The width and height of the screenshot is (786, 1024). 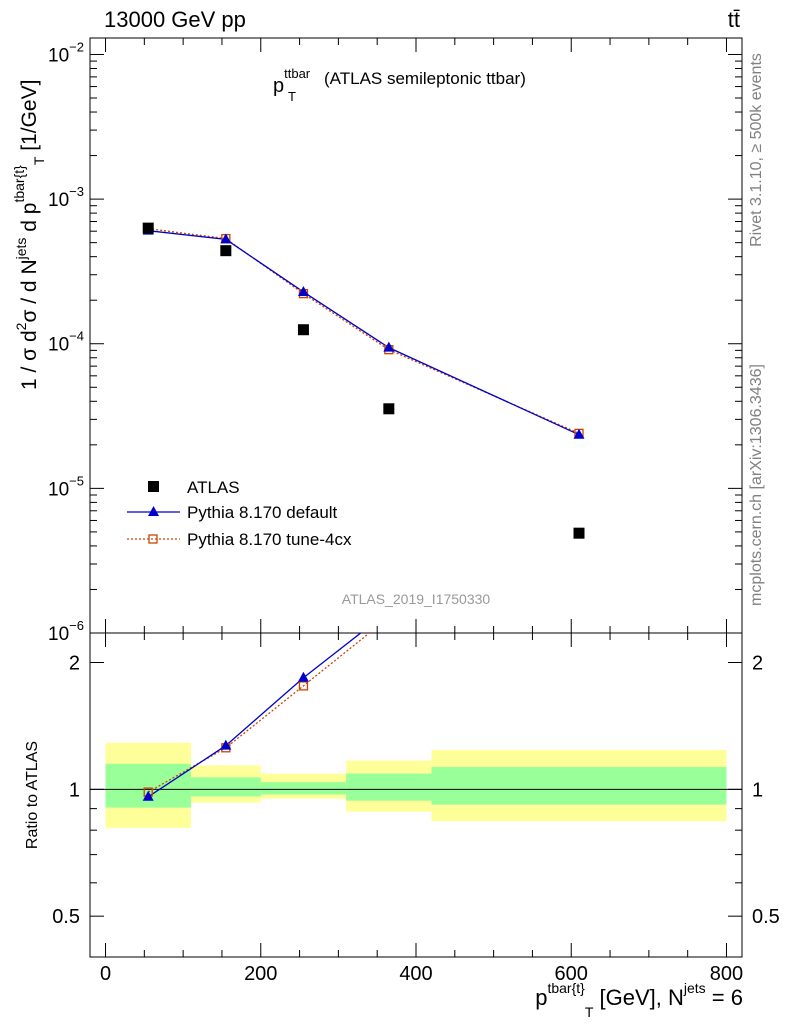 I want to click on ratio-bands, so click(x=416, y=785).